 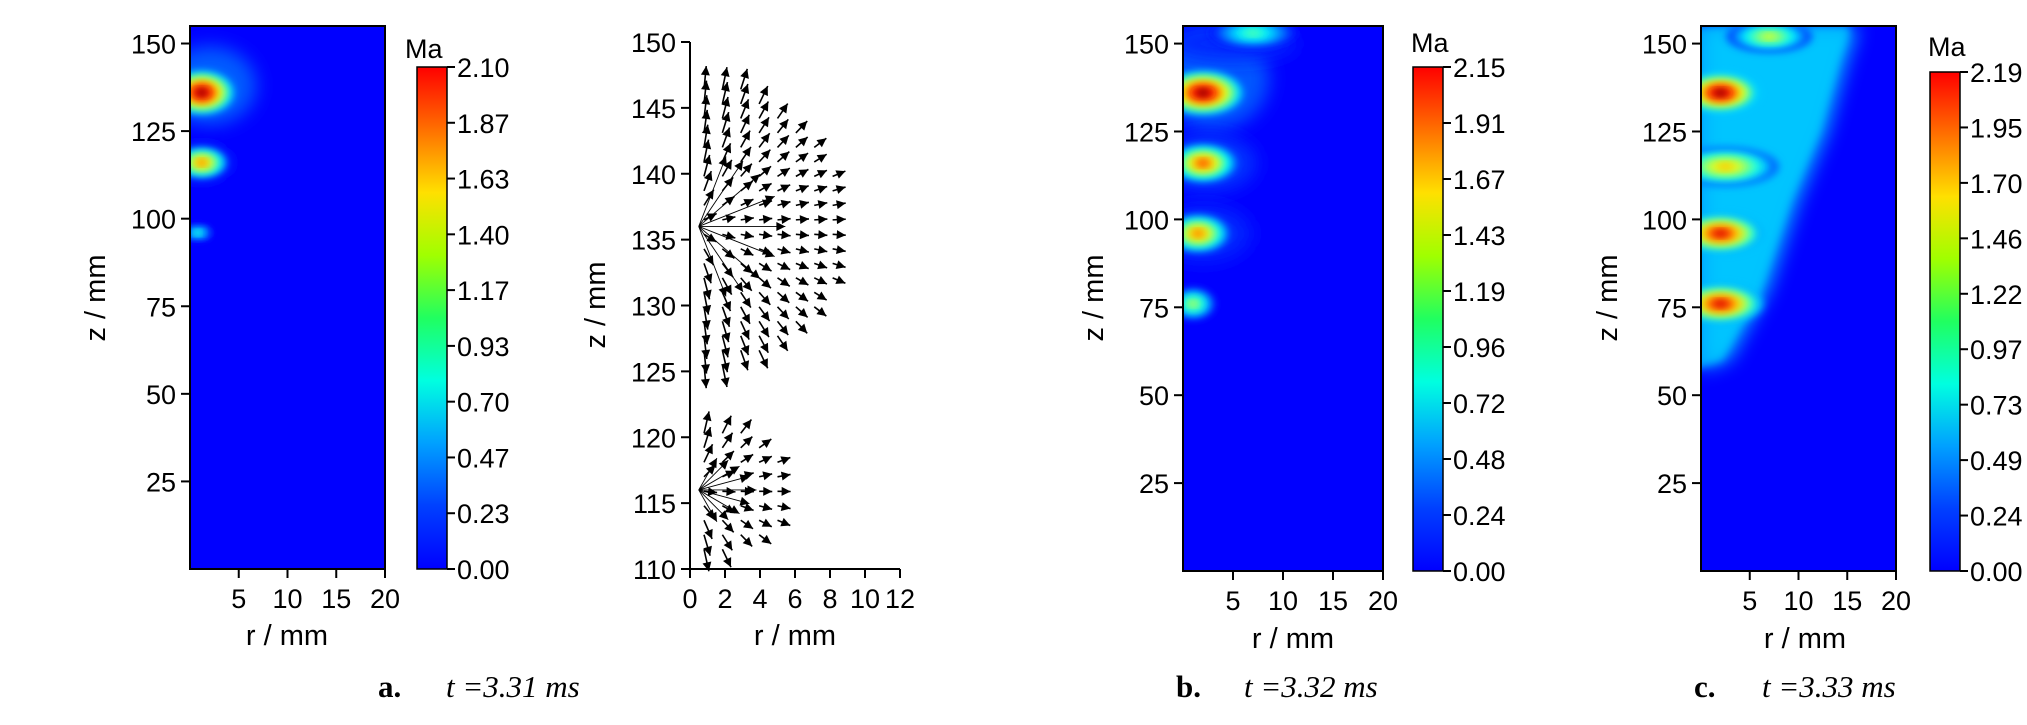 What do you see at coordinates (1479, 460) in the screenshot?
I see `panel-b-colorbar-label-2: 0.48` at bounding box center [1479, 460].